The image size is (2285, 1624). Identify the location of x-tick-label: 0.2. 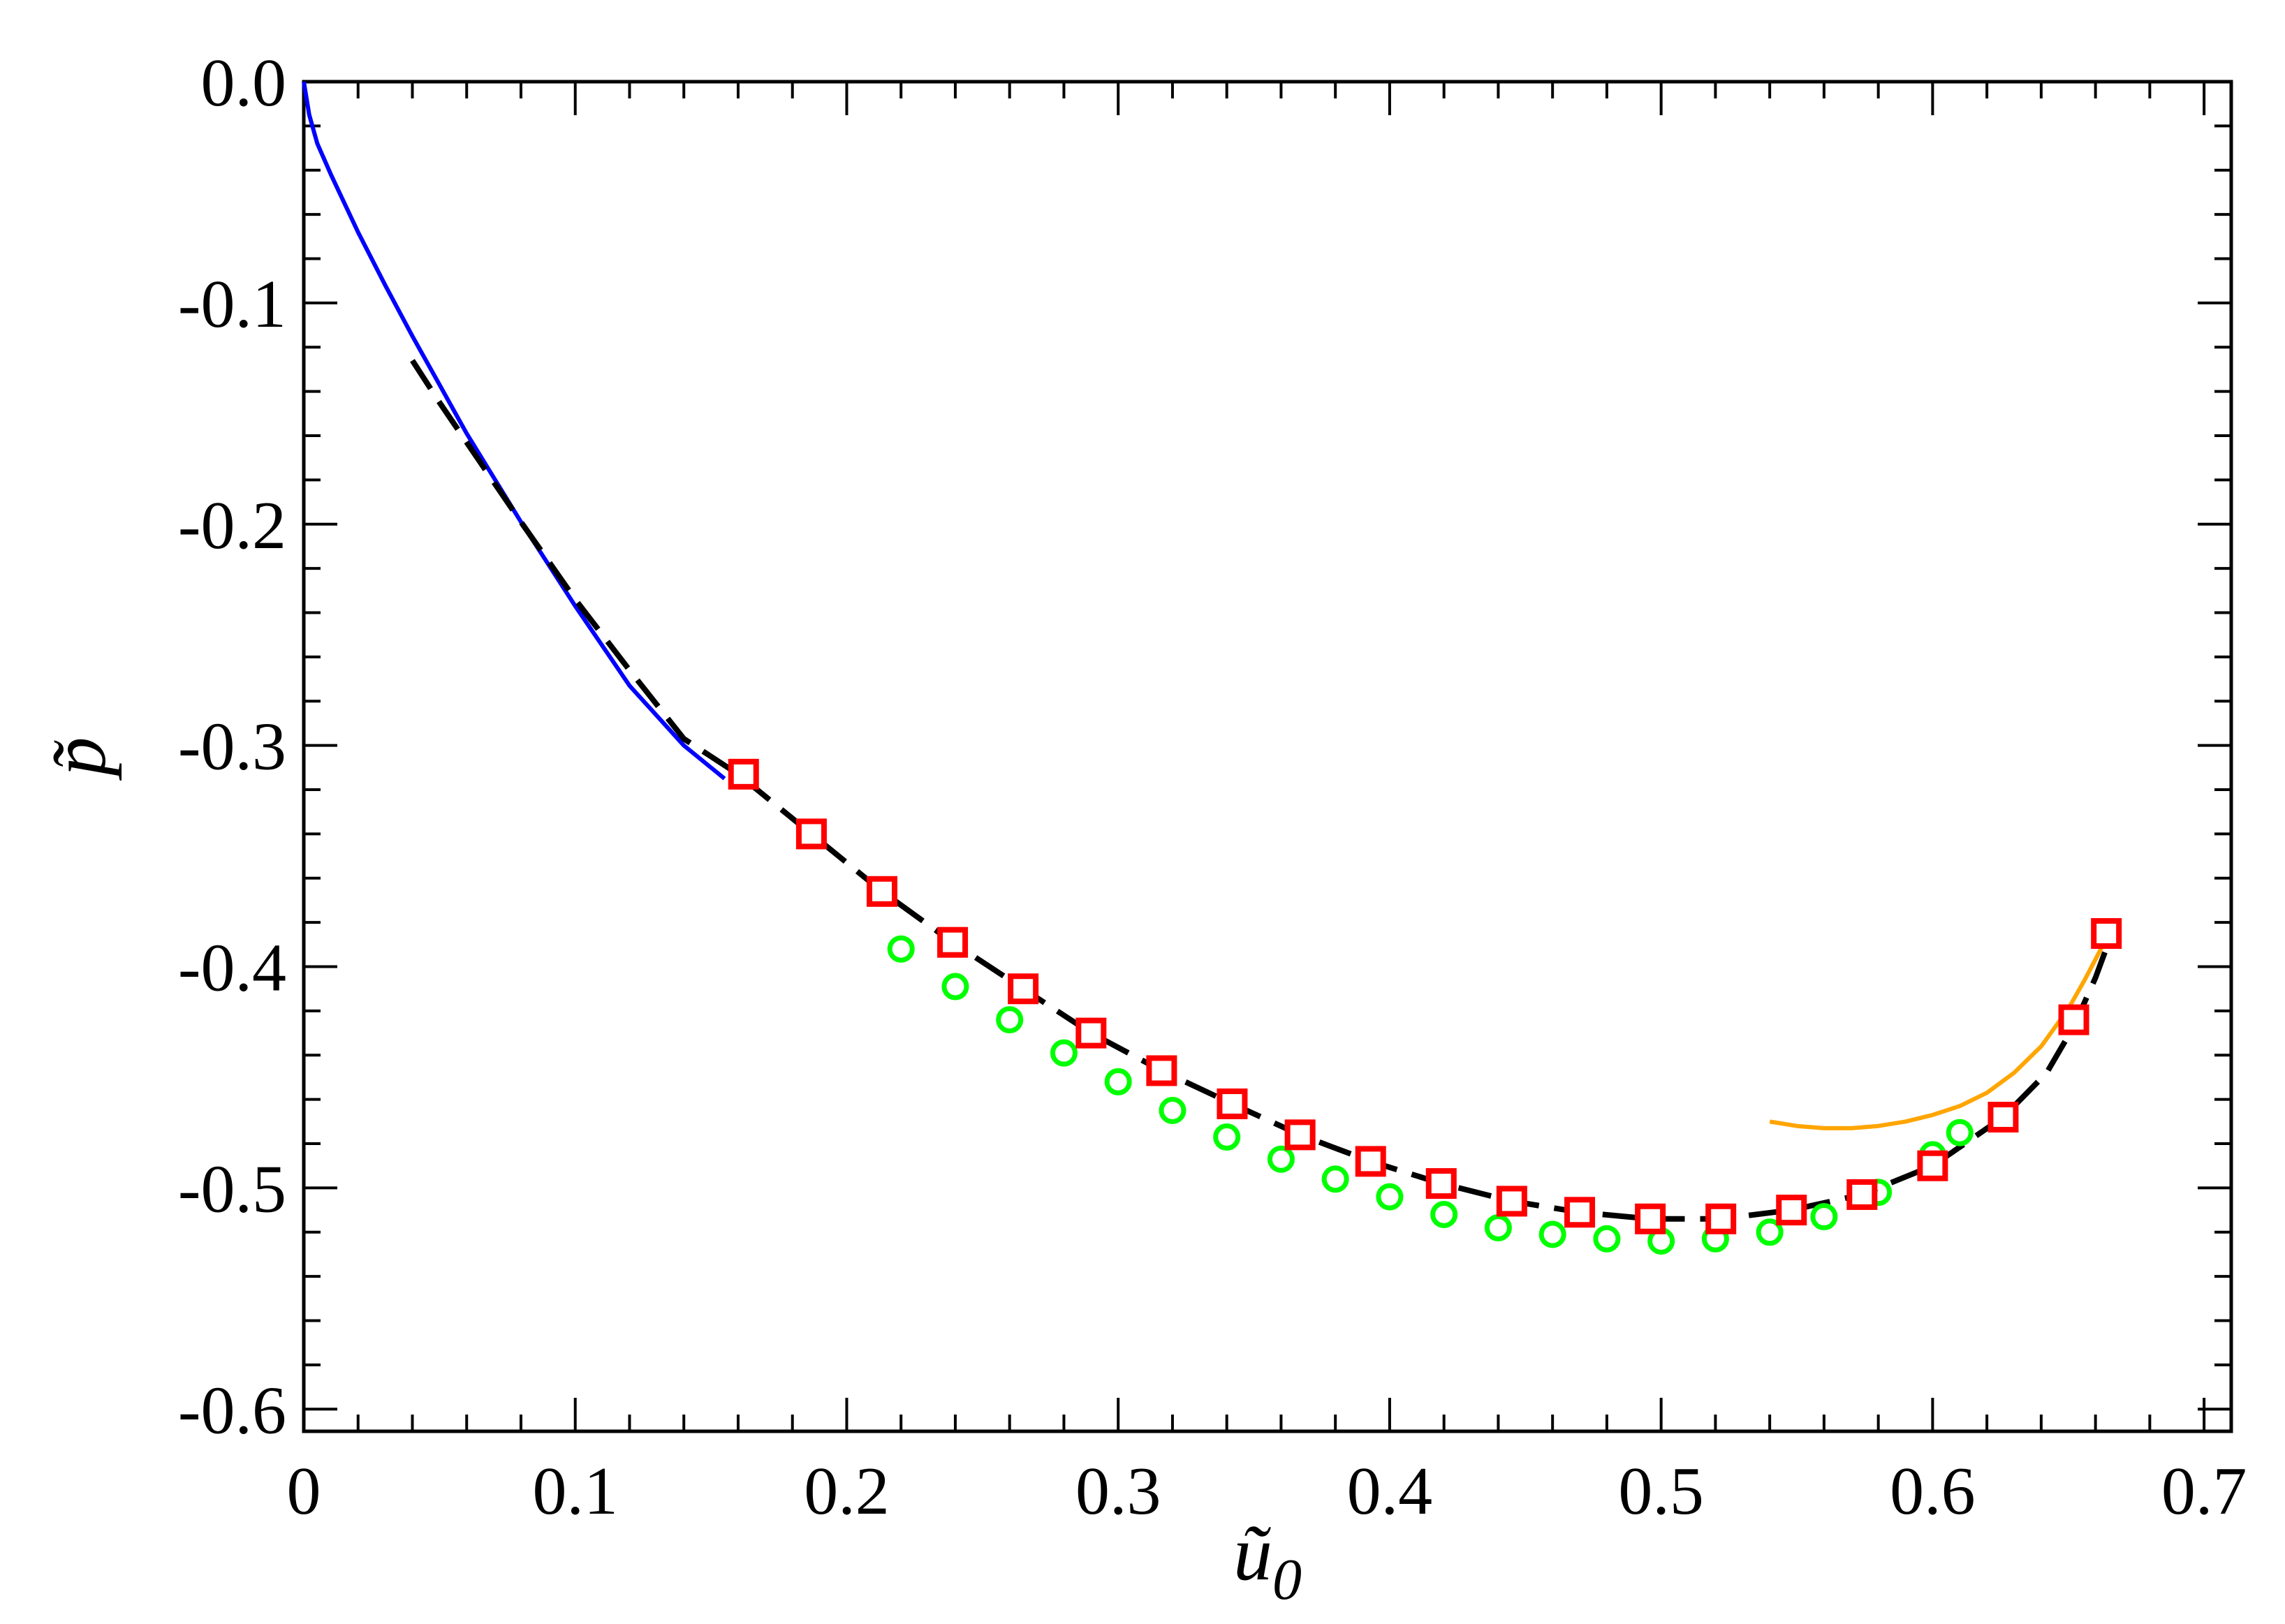
(847, 1492).